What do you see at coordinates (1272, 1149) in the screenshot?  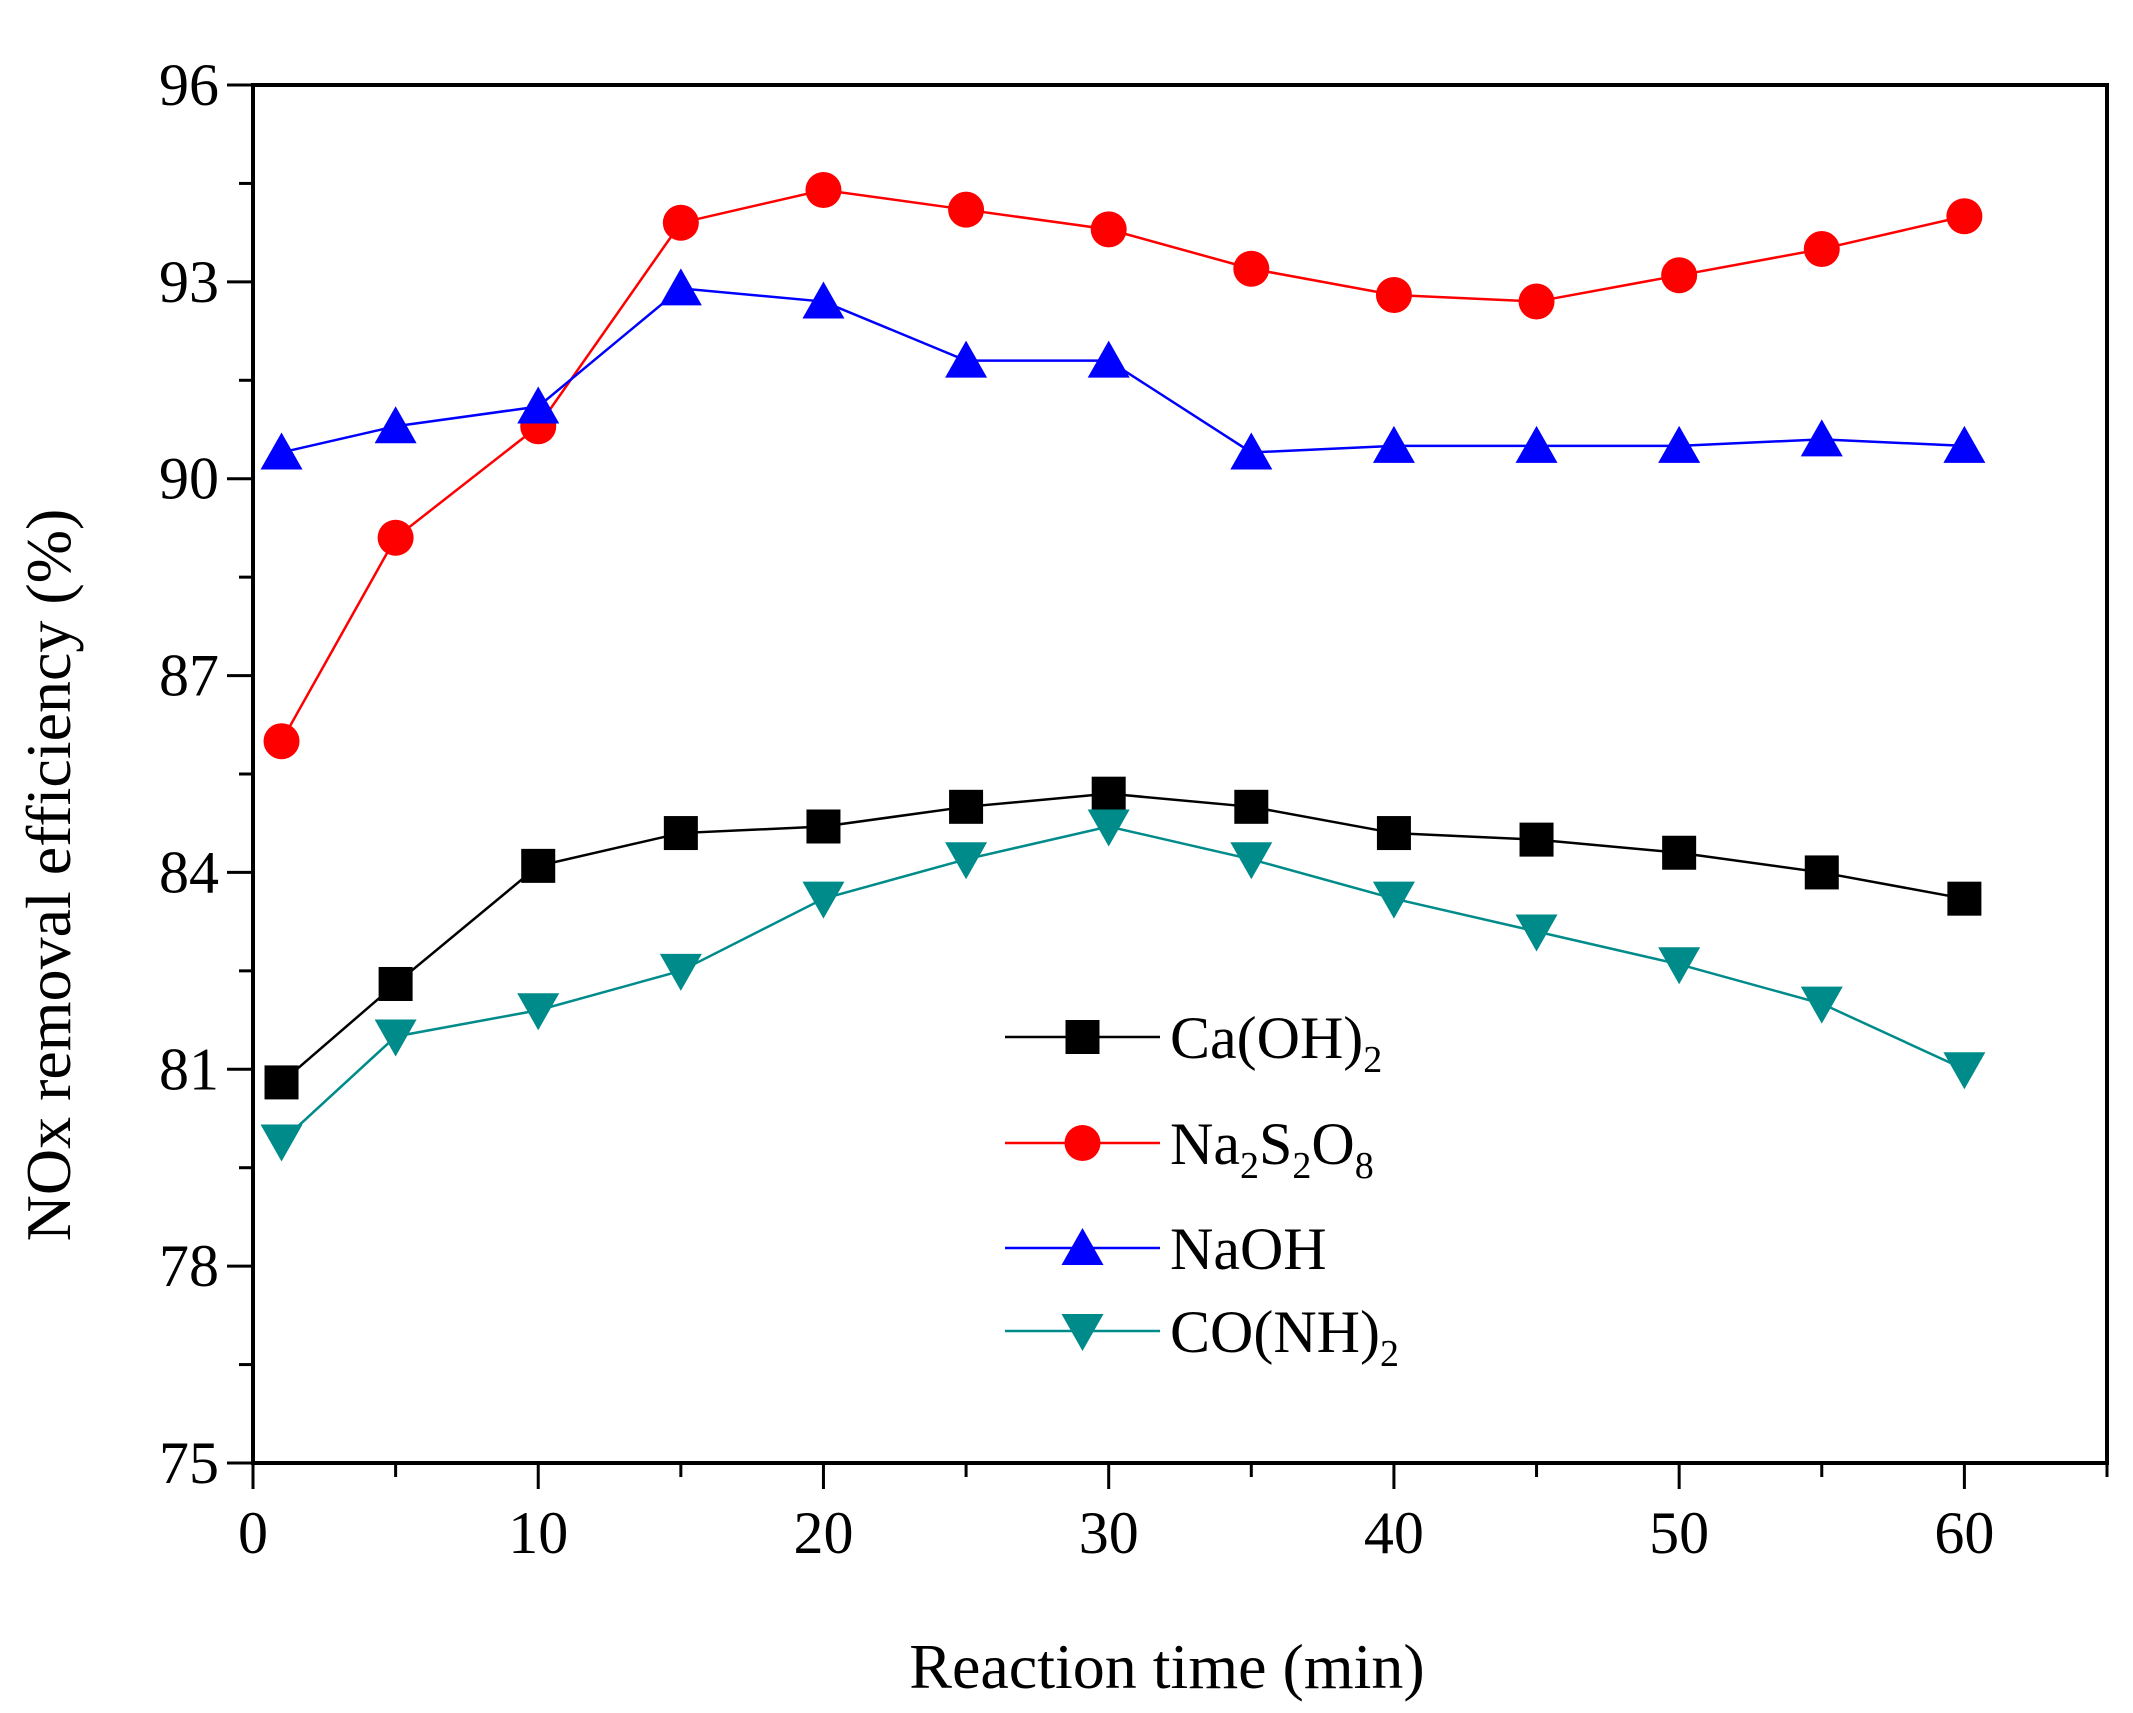 I see `legend-label-1: Na2S2O8` at bounding box center [1272, 1149].